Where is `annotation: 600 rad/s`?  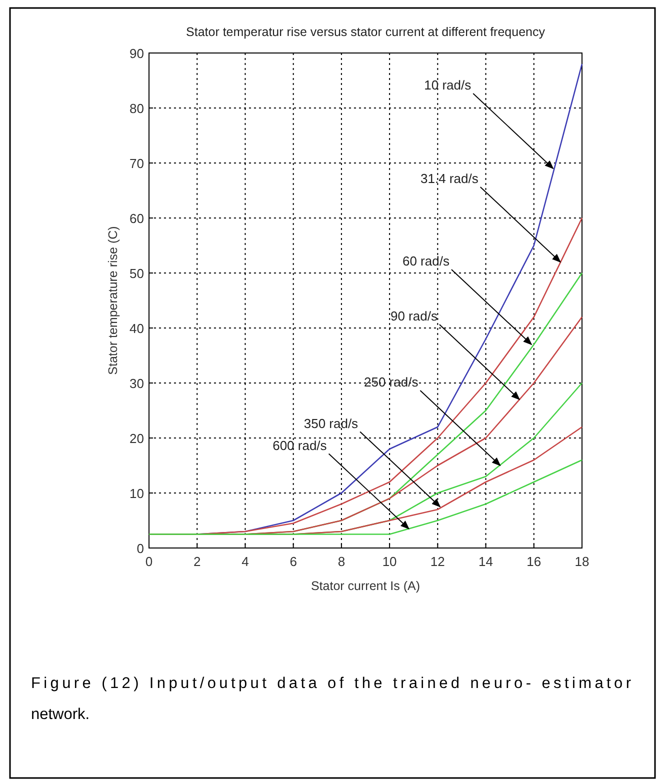 annotation: 600 rad/s is located at coordinates (300, 445).